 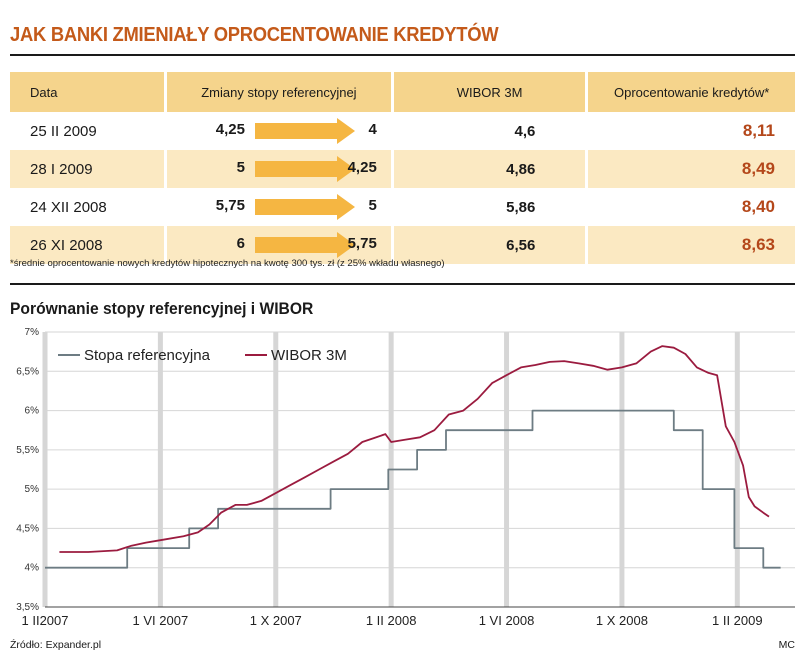 I want to click on row-loan-rate: 8,11, so click(x=690, y=131).